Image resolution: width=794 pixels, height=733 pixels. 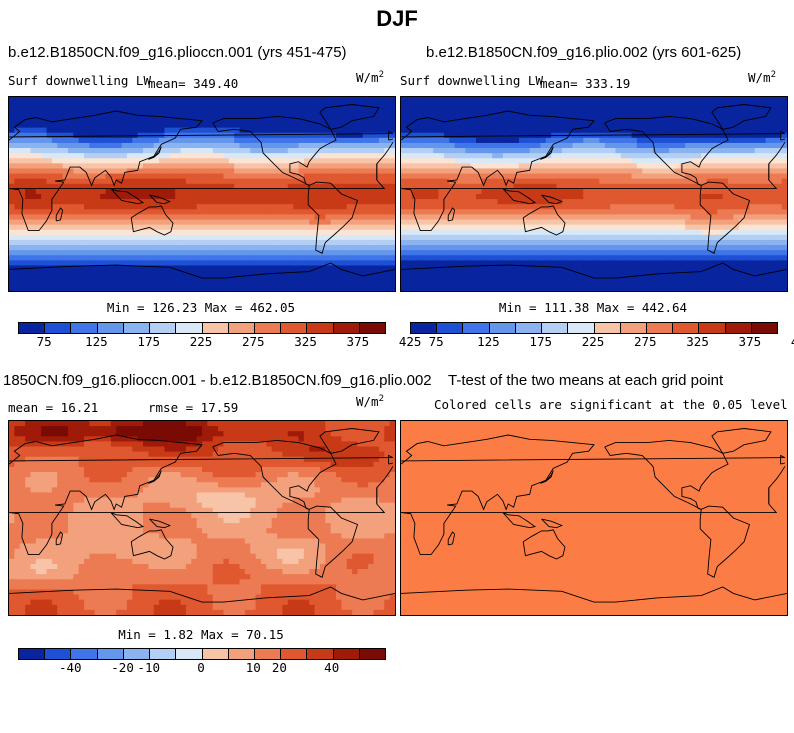 I want to click on panel1-colorbar, so click(x=202, y=328).